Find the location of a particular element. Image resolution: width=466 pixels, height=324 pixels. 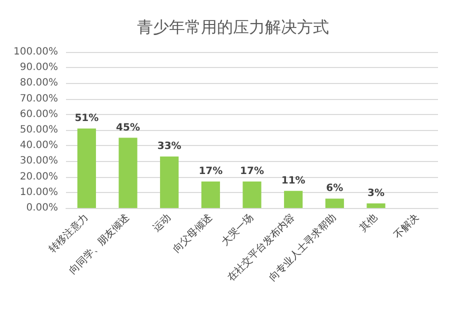

data-label: 11% is located at coordinates (293, 180).